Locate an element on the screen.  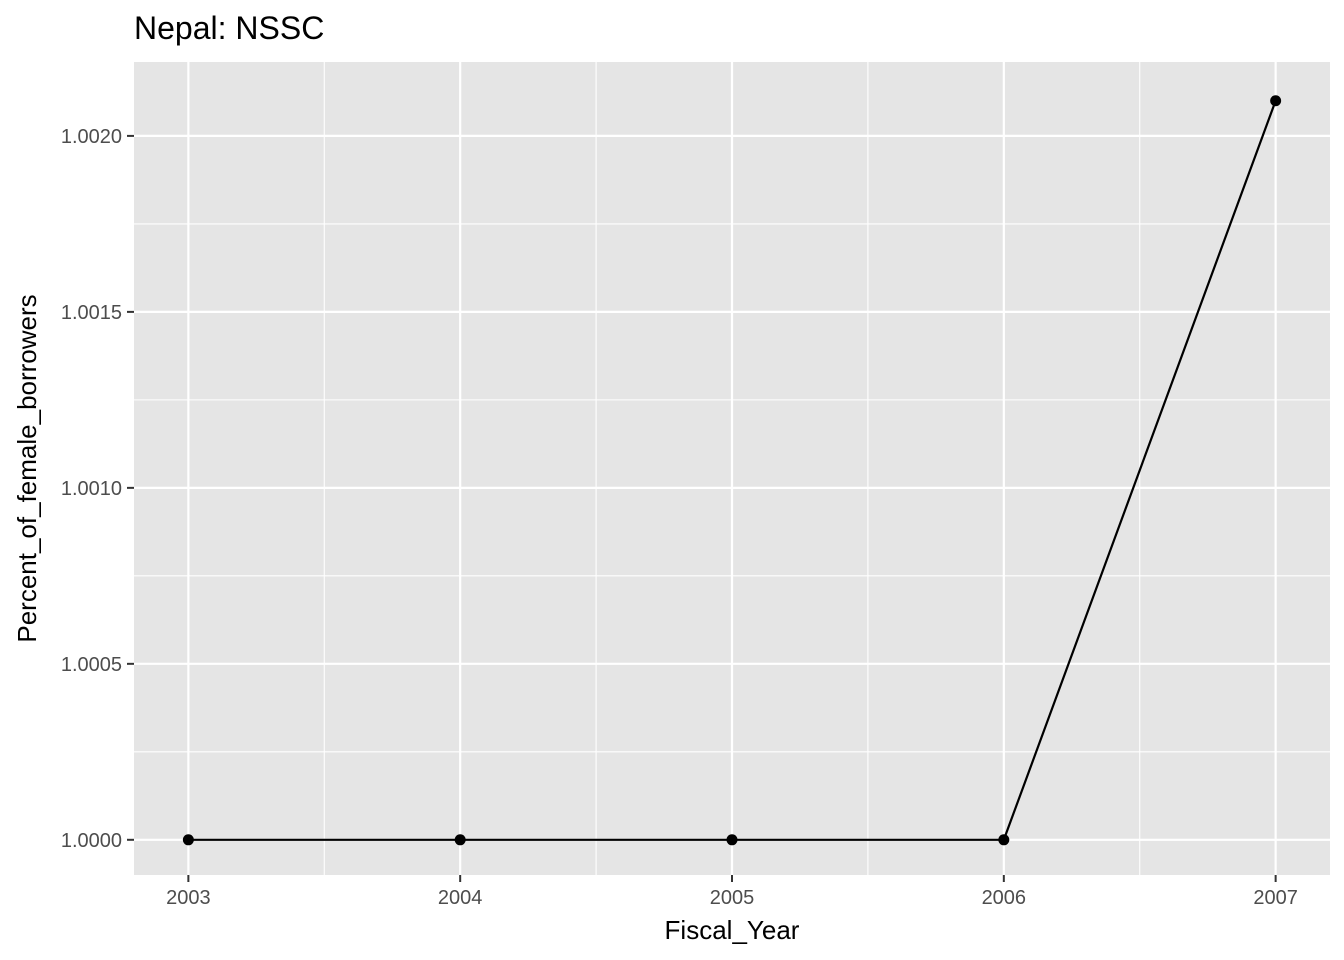
x-tick-label: 2004 is located at coordinates (460, 898).